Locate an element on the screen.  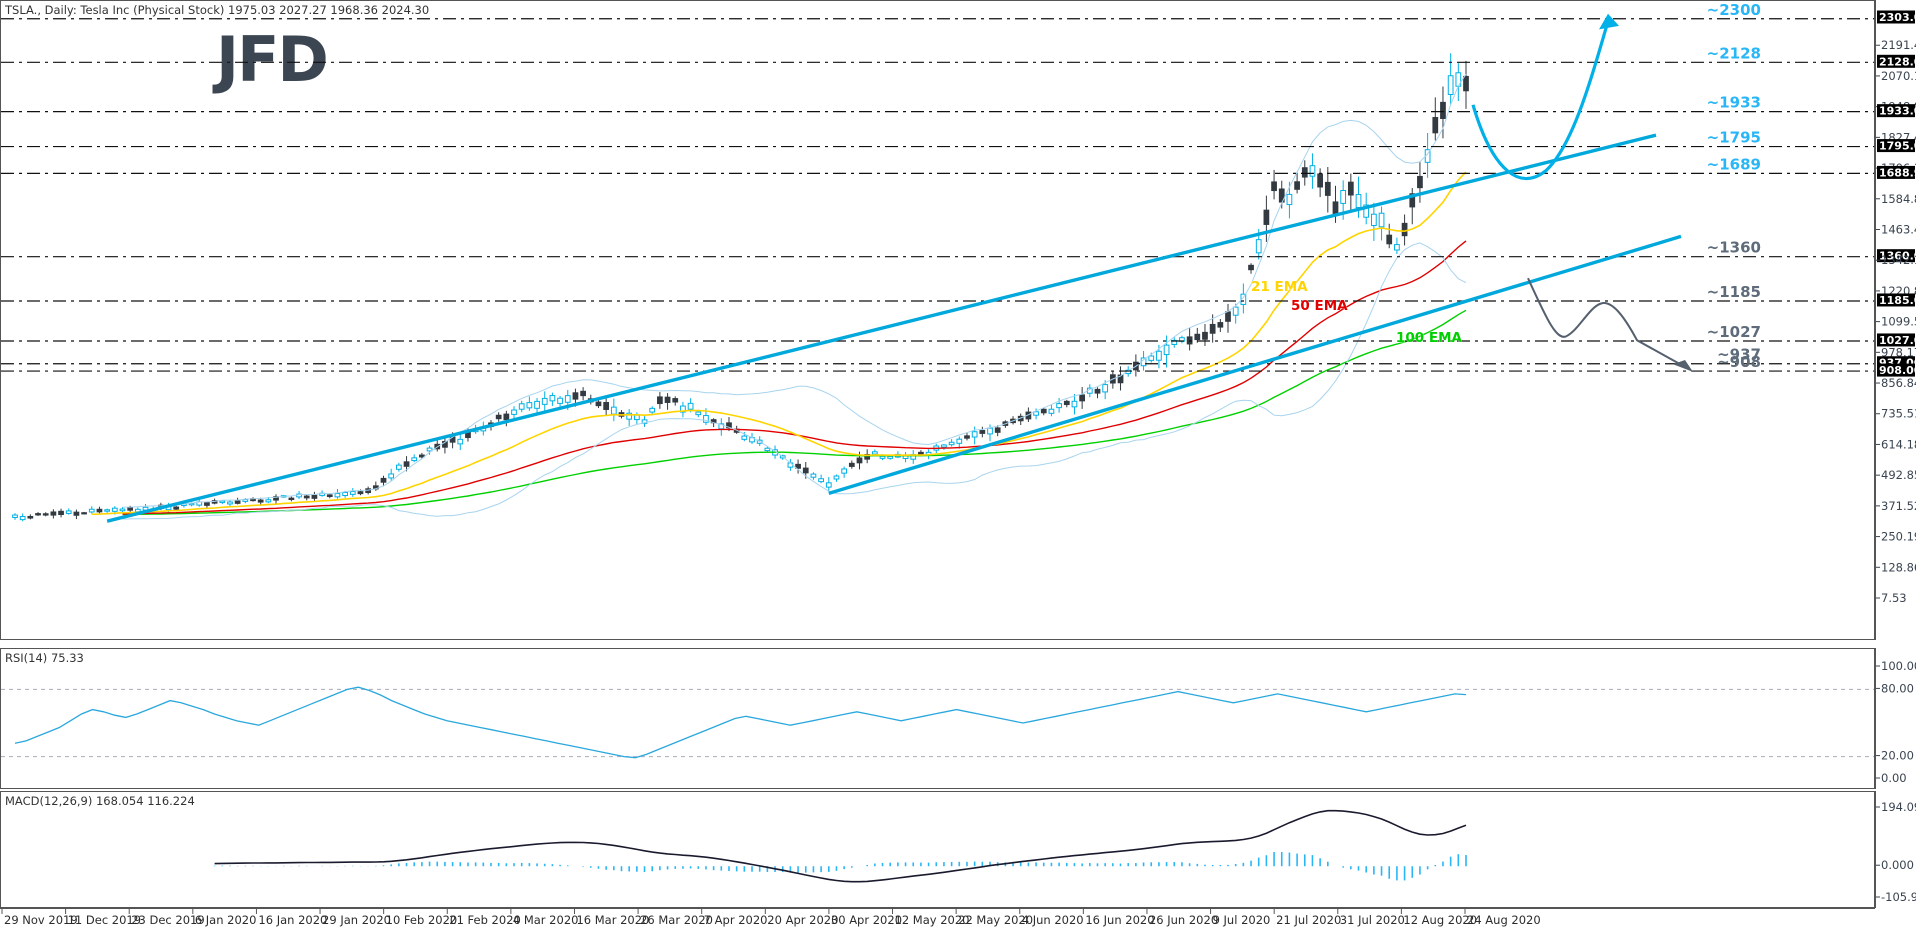
price-axis-label: 614.18 is located at coordinates (1898, 444).